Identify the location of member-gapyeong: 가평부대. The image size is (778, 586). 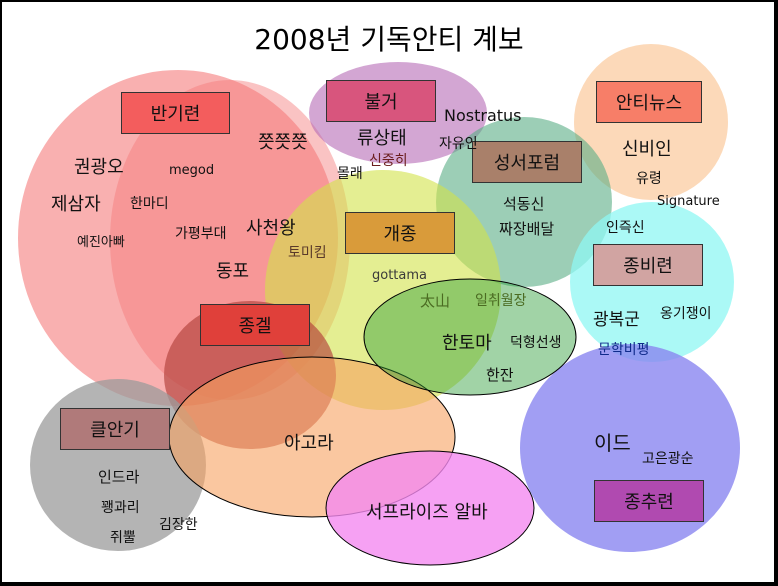
(201, 234).